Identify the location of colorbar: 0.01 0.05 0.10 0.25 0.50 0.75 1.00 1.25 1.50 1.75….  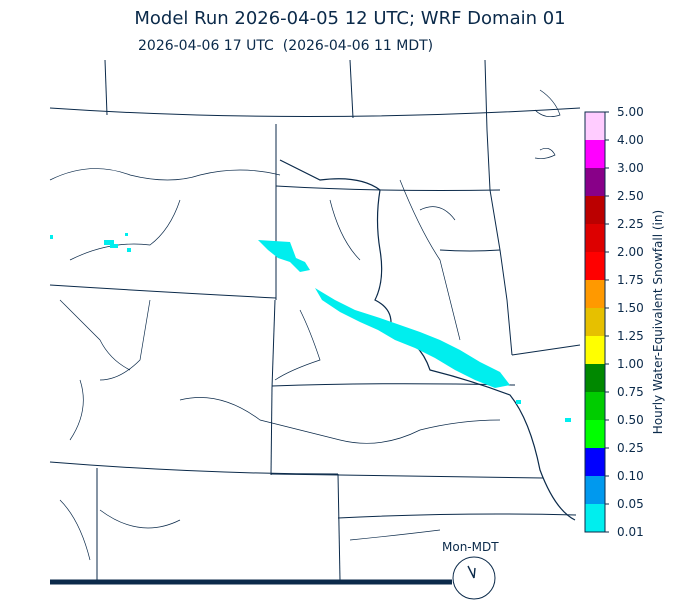
(624, 322).